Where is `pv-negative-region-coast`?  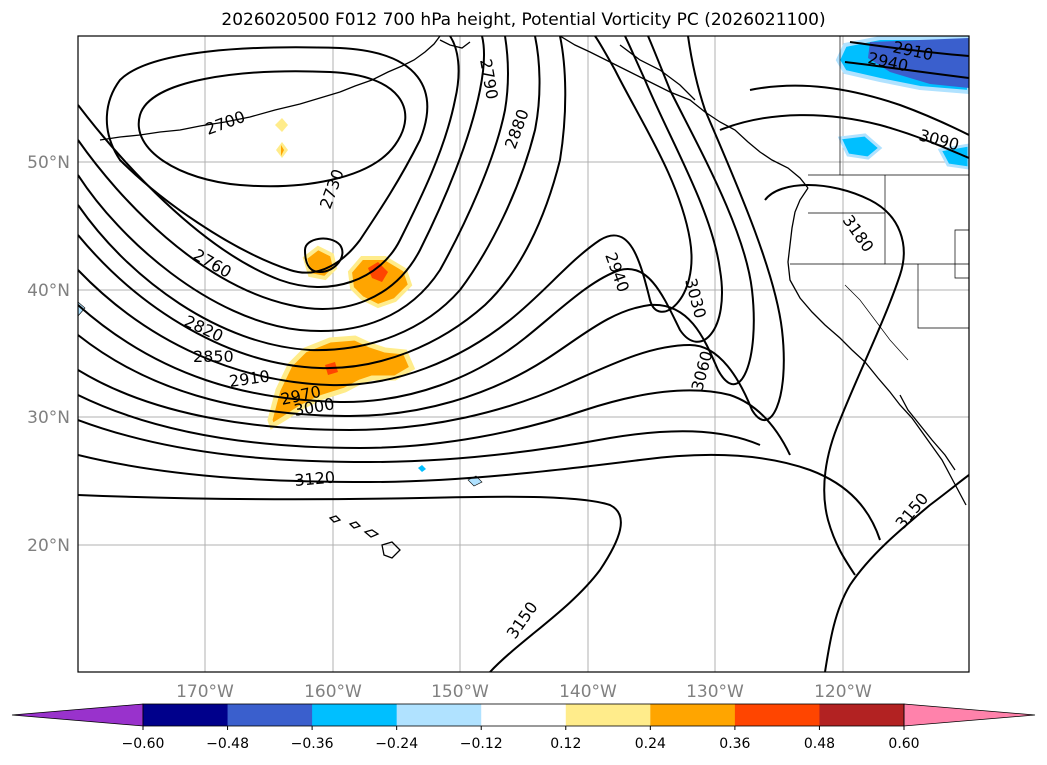 pv-negative-region-coast is located at coordinates (860, 146).